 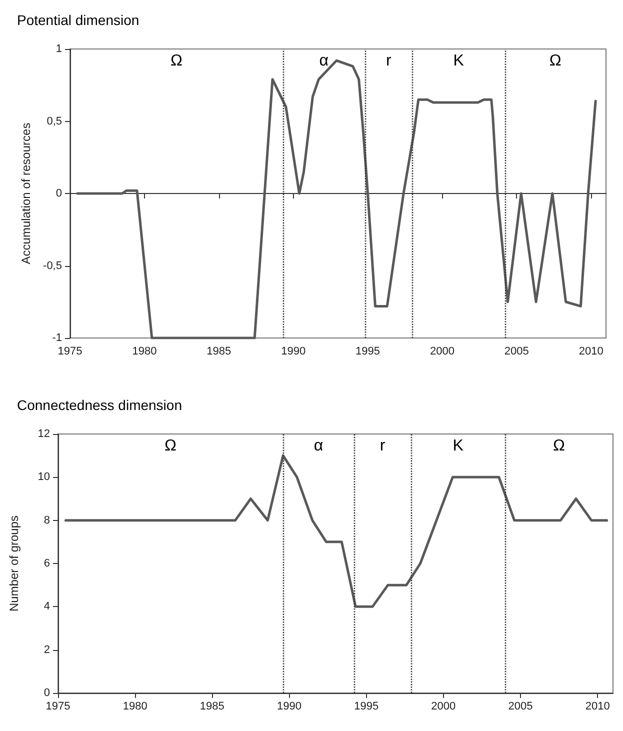 What do you see at coordinates (59, 49) in the screenshot?
I see `y-tick-label: 1` at bounding box center [59, 49].